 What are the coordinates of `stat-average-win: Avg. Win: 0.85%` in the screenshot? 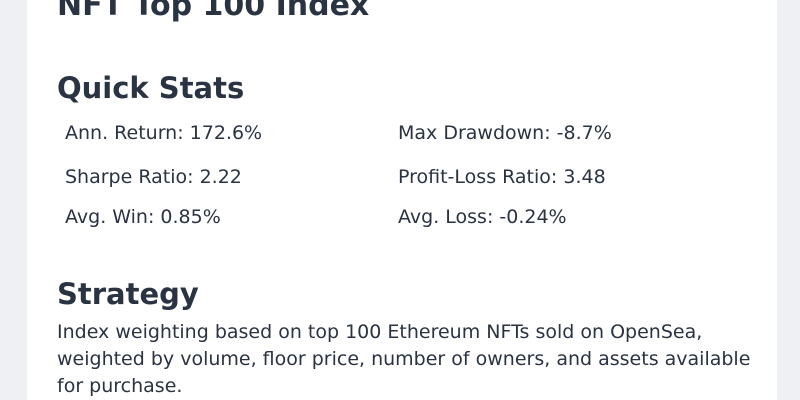 It's located at (143, 217).